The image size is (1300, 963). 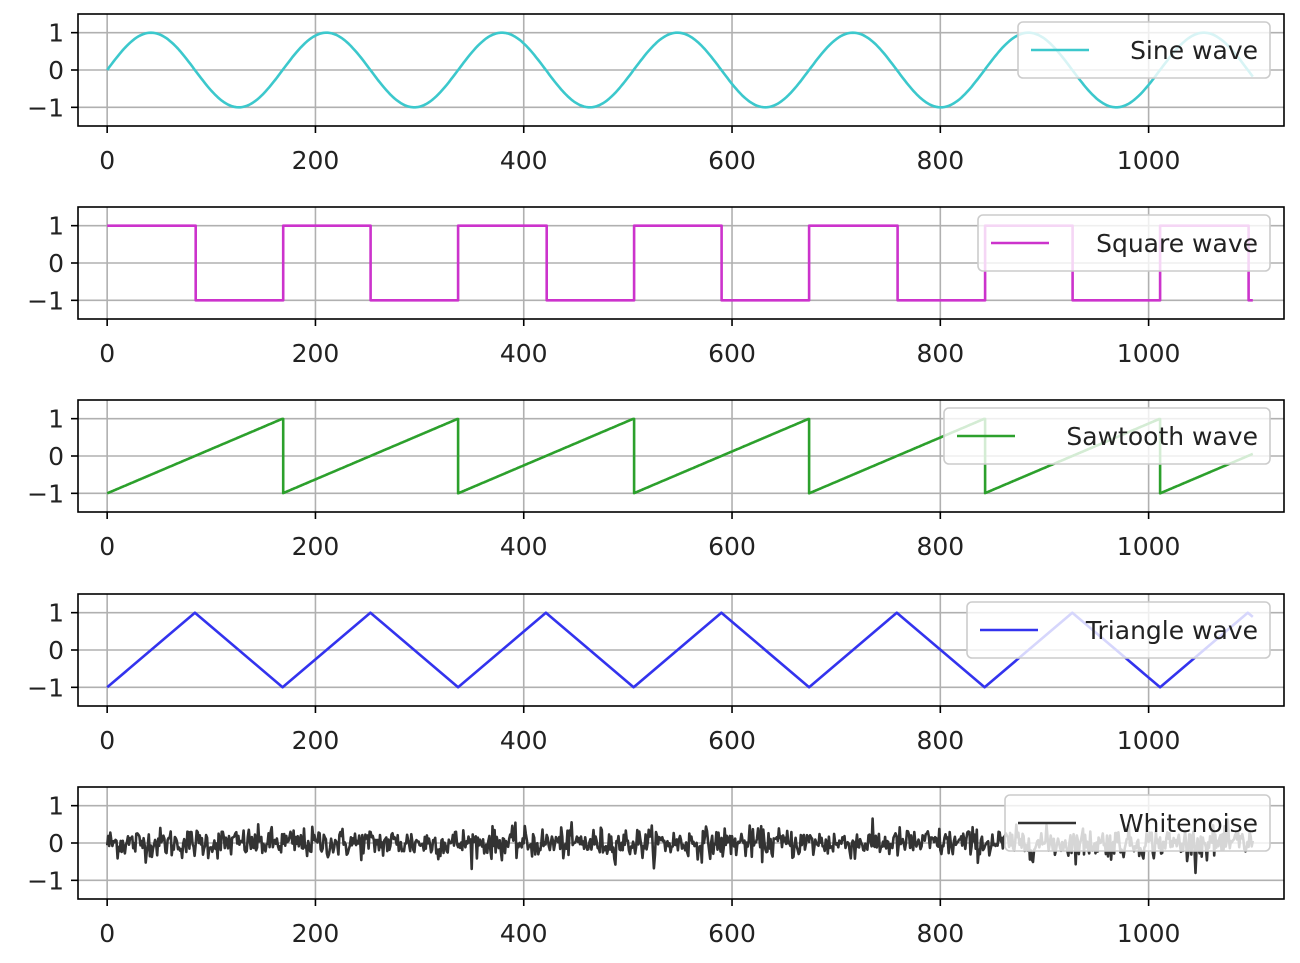 I want to click on legend-label: Sawtooth wave, so click(x=1162, y=436).